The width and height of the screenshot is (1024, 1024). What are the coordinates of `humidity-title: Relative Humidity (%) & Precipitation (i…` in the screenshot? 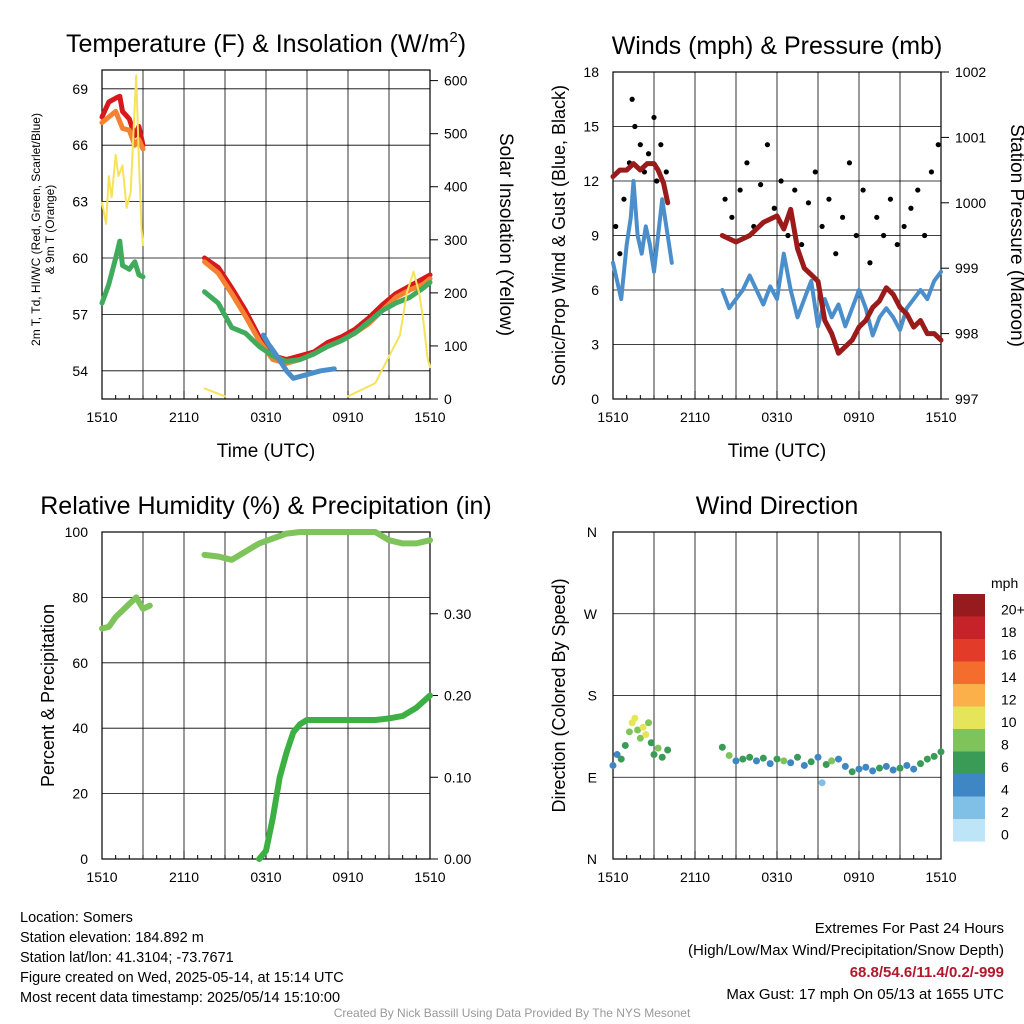 It's located at (266, 506).